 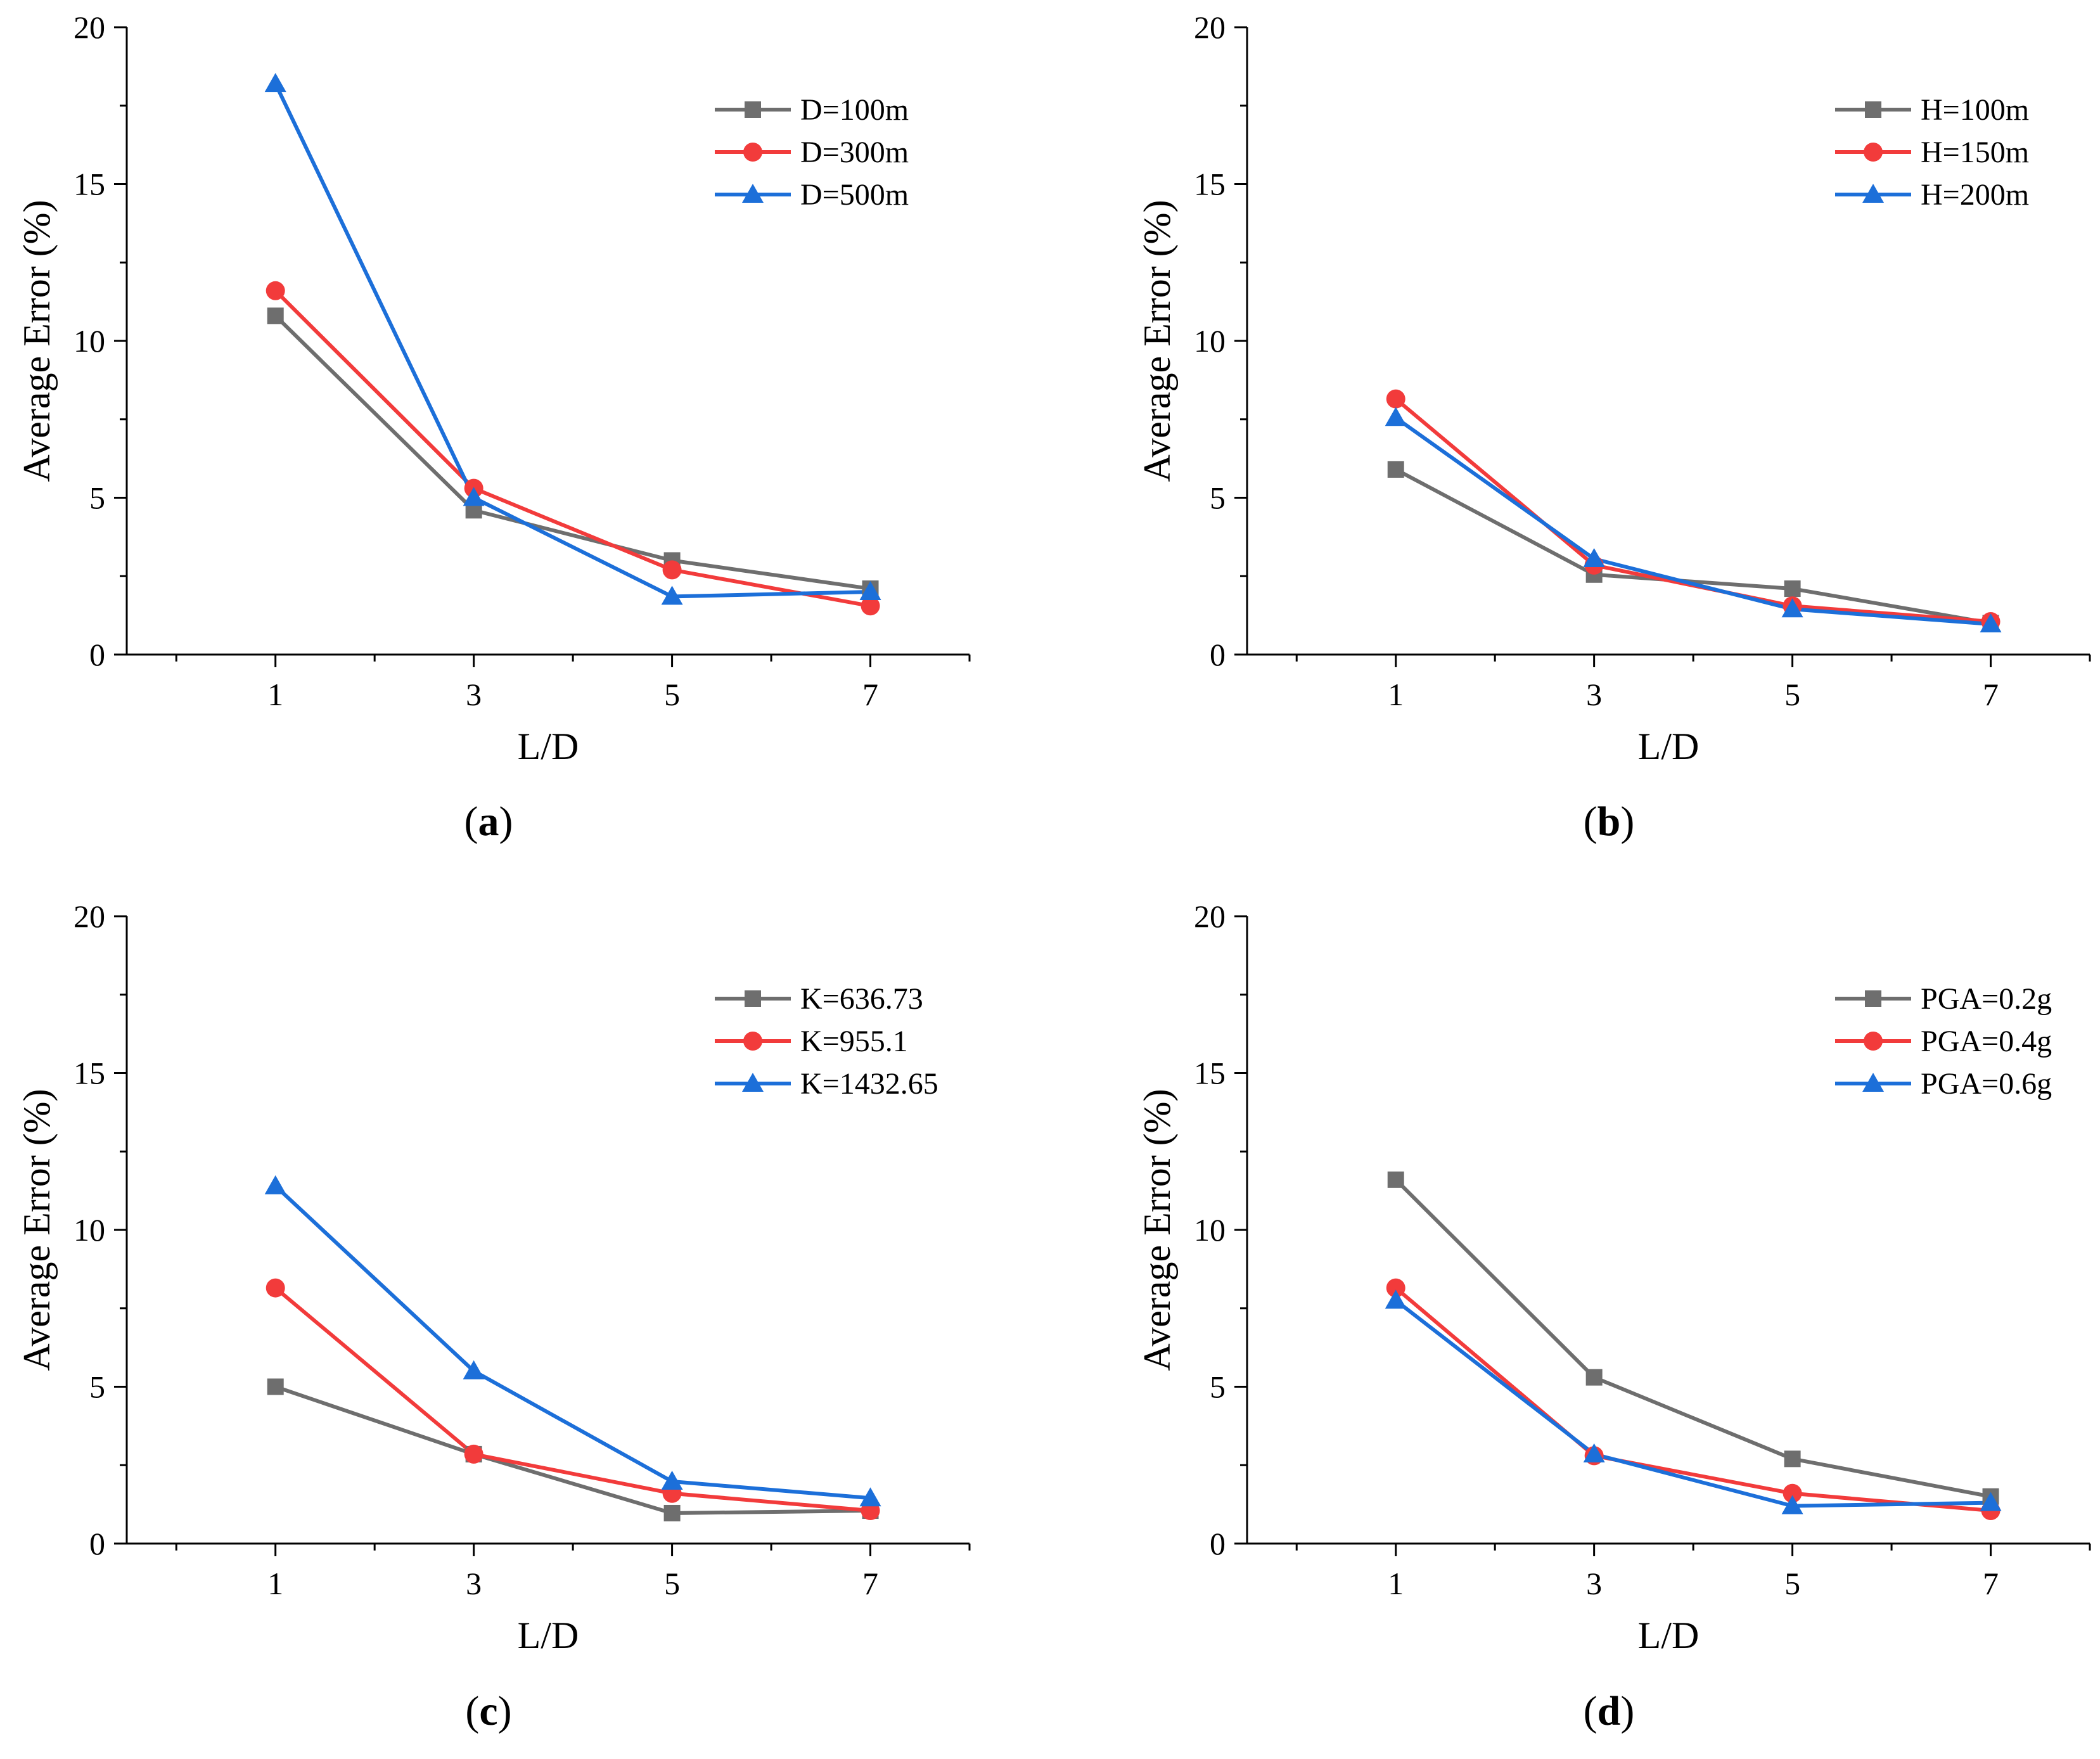 I want to click on panel-label: (d), so click(x=1609, y=1711).